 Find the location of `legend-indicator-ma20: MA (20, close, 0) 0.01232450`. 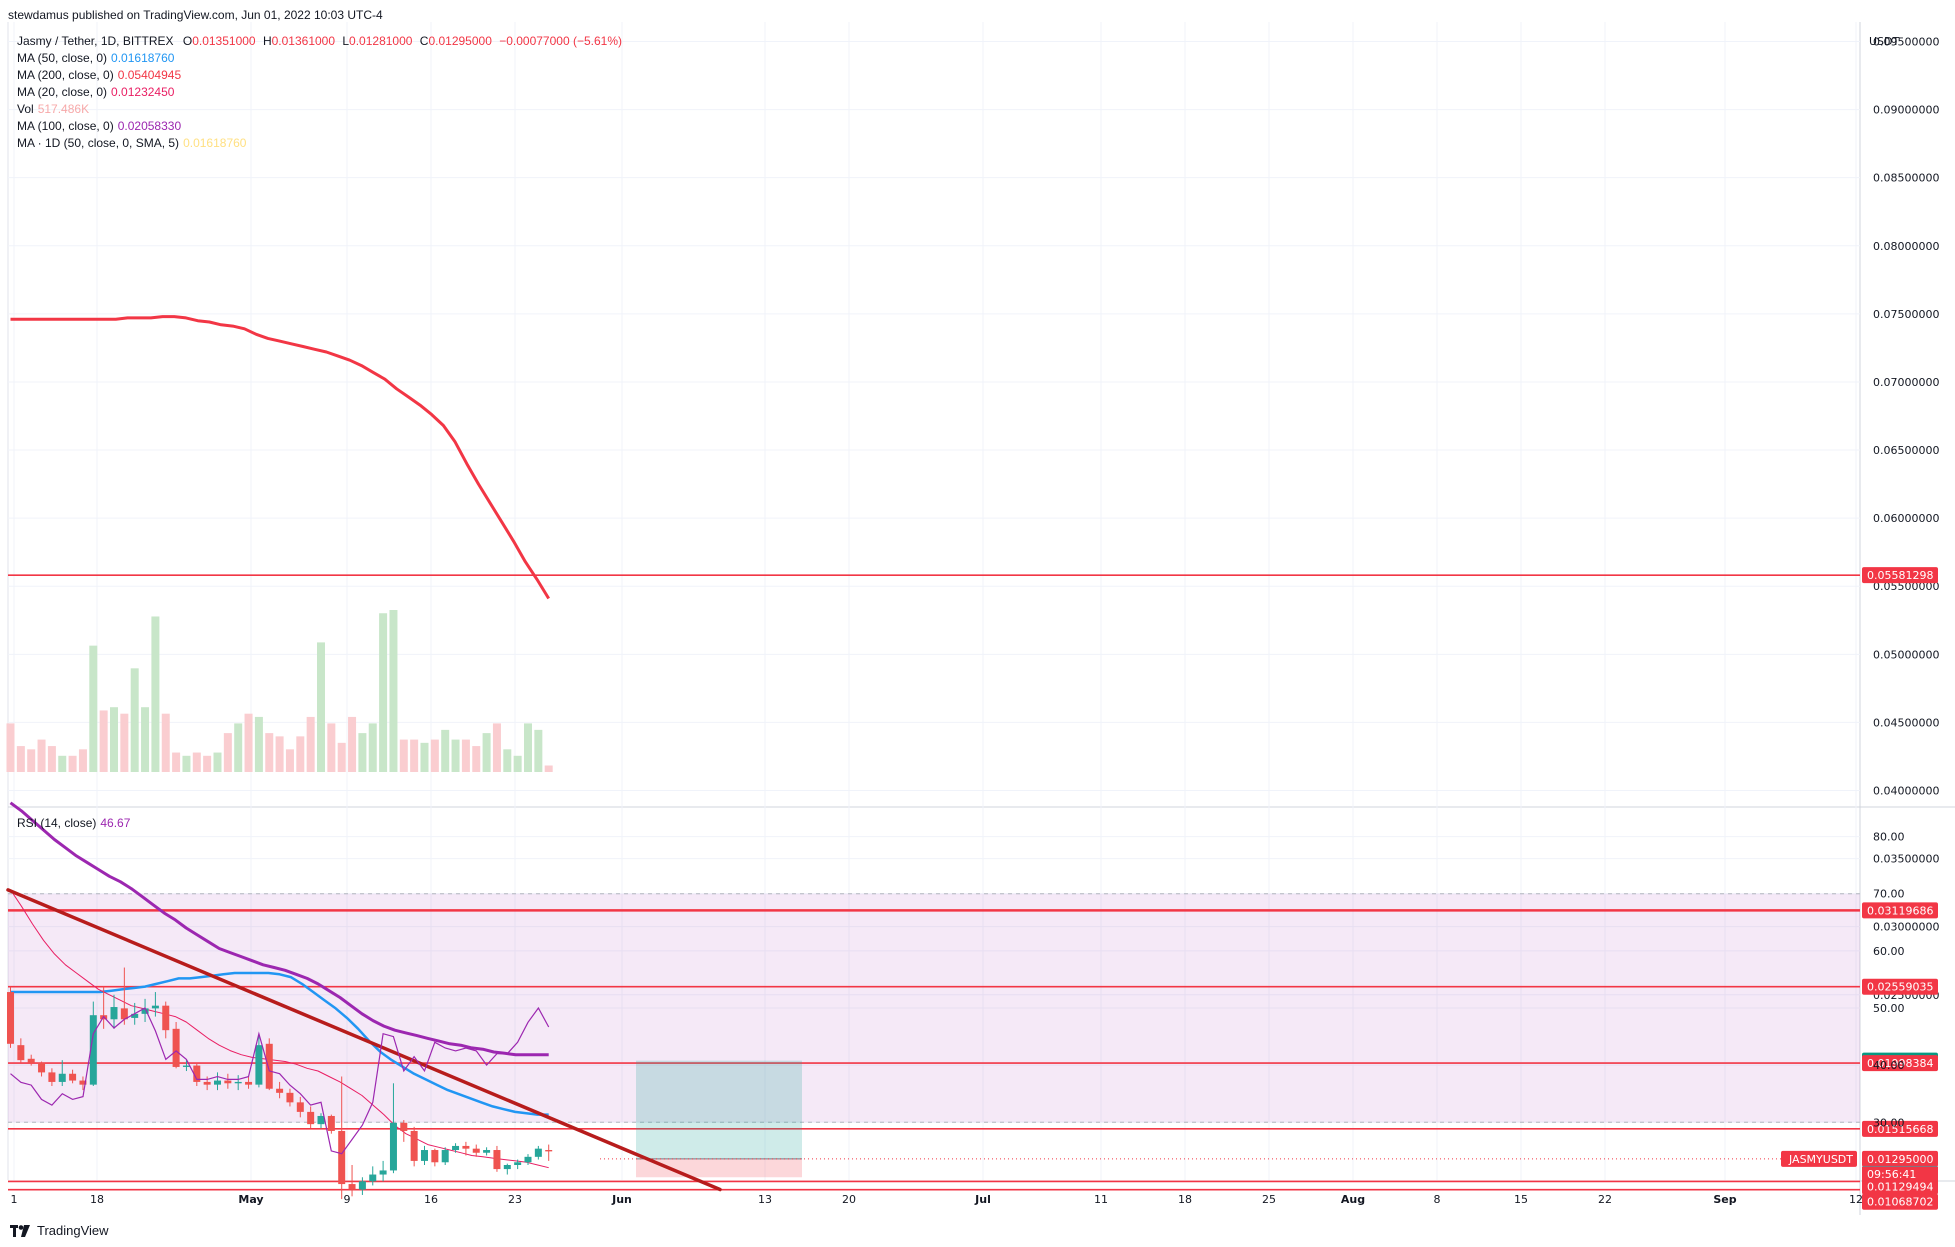

legend-indicator-ma20: MA (20, close, 0) 0.01232450 is located at coordinates (95, 92).